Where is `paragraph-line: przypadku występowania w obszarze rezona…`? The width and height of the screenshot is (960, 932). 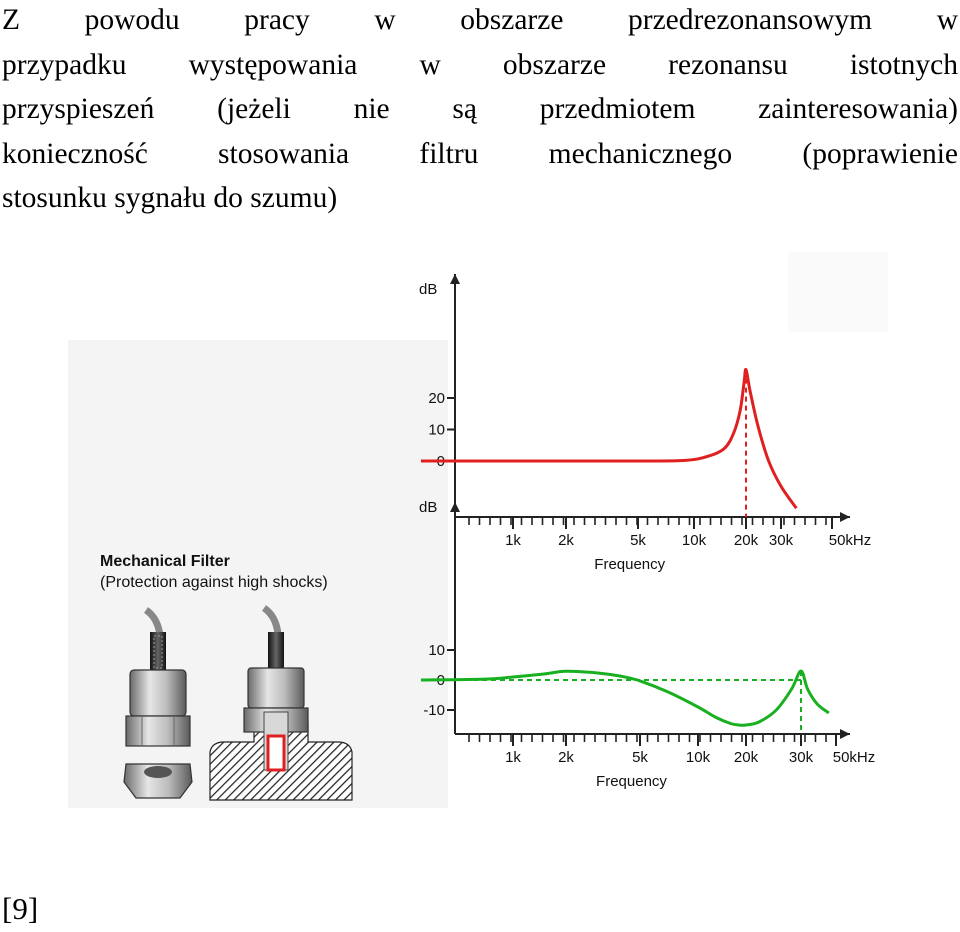 paragraph-line: przypadku występowania w obszarze rezona… is located at coordinates (480, 64).